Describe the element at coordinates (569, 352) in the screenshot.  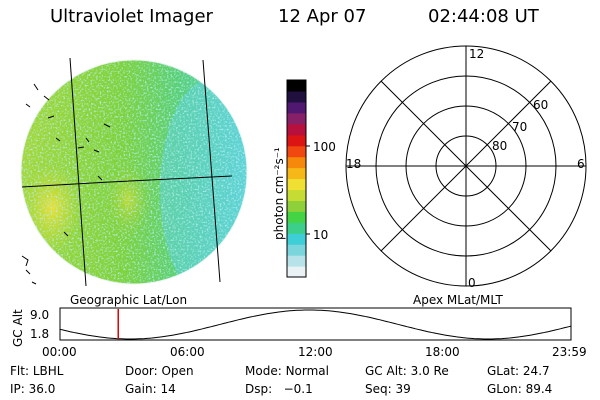
I see `timeline-xtick-4: 23:59` at that location.